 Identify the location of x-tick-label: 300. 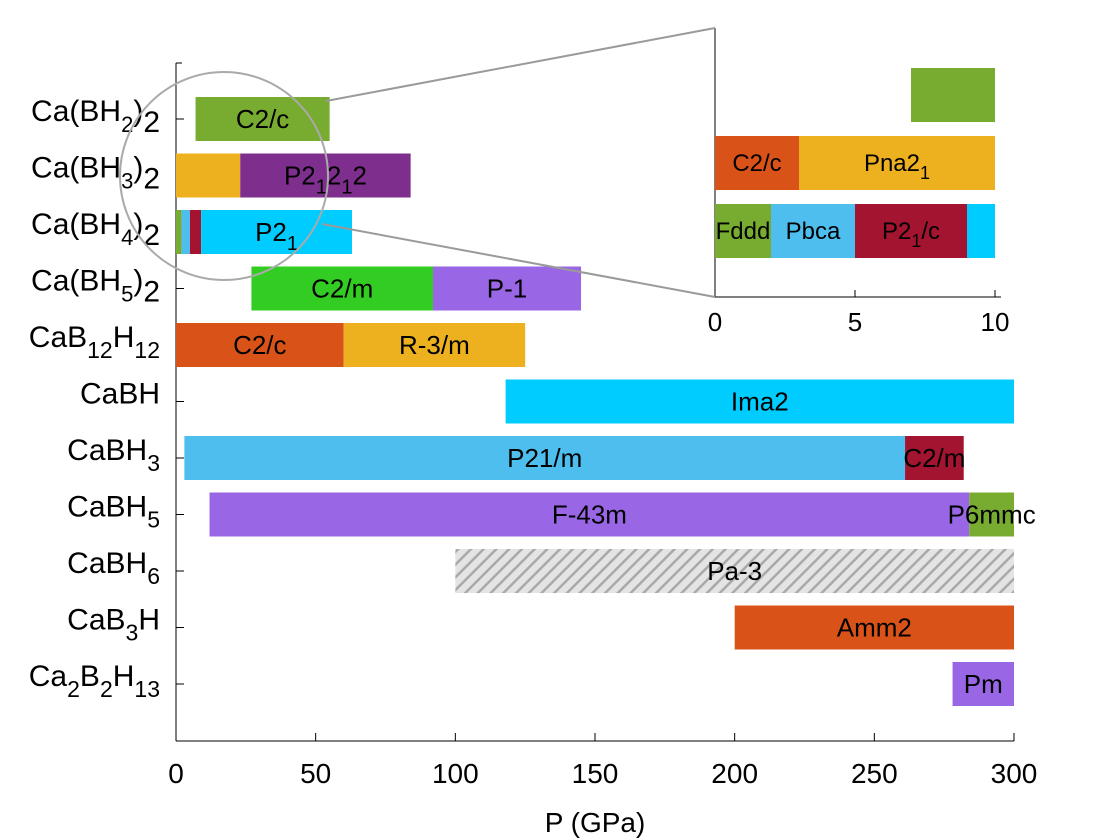
(1014, 773).